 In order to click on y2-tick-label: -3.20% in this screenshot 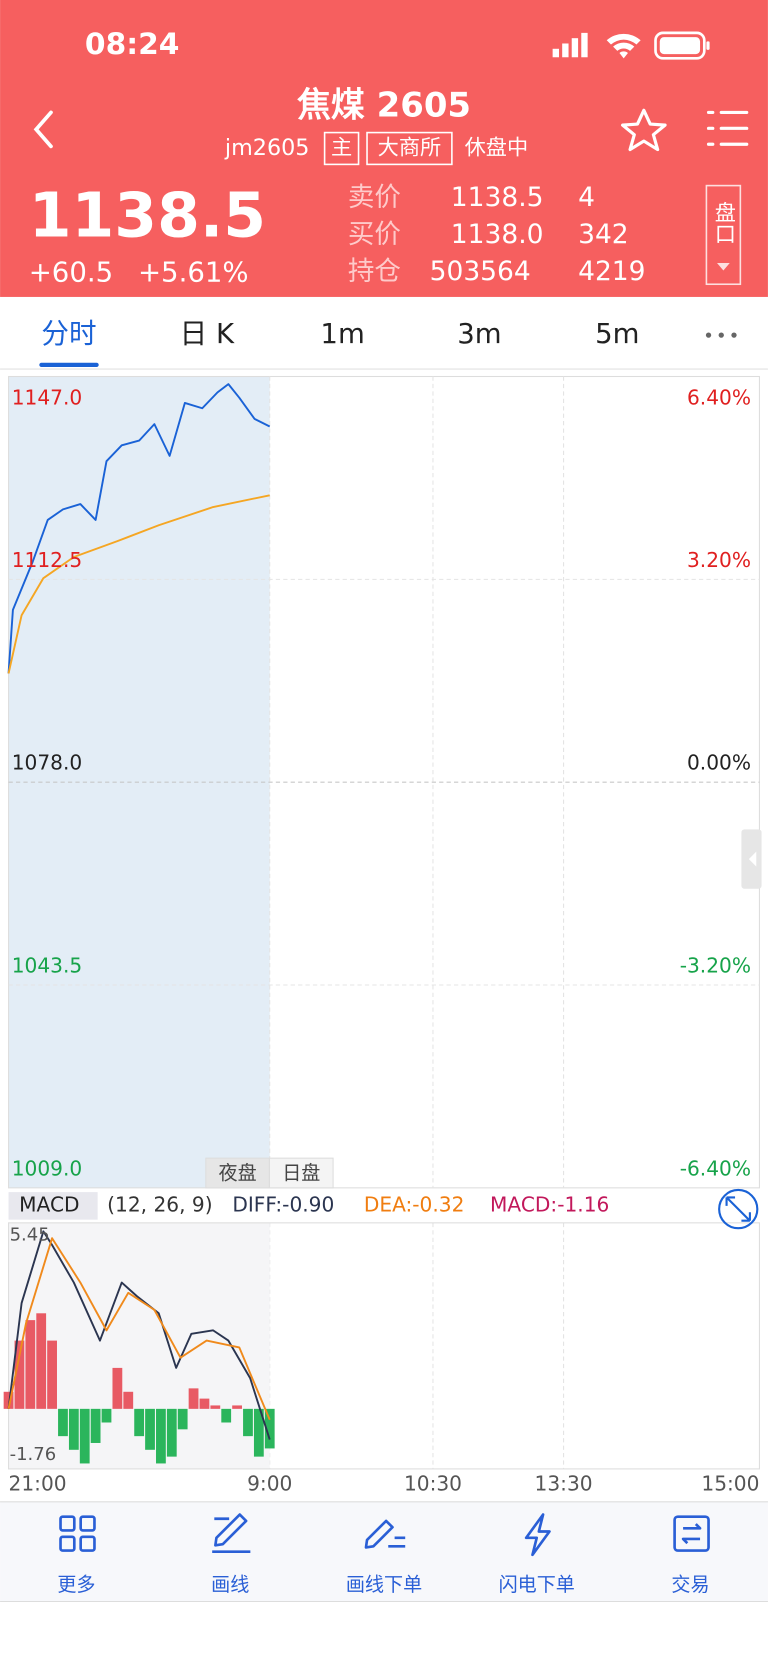, I will do `click(715, 965)`.